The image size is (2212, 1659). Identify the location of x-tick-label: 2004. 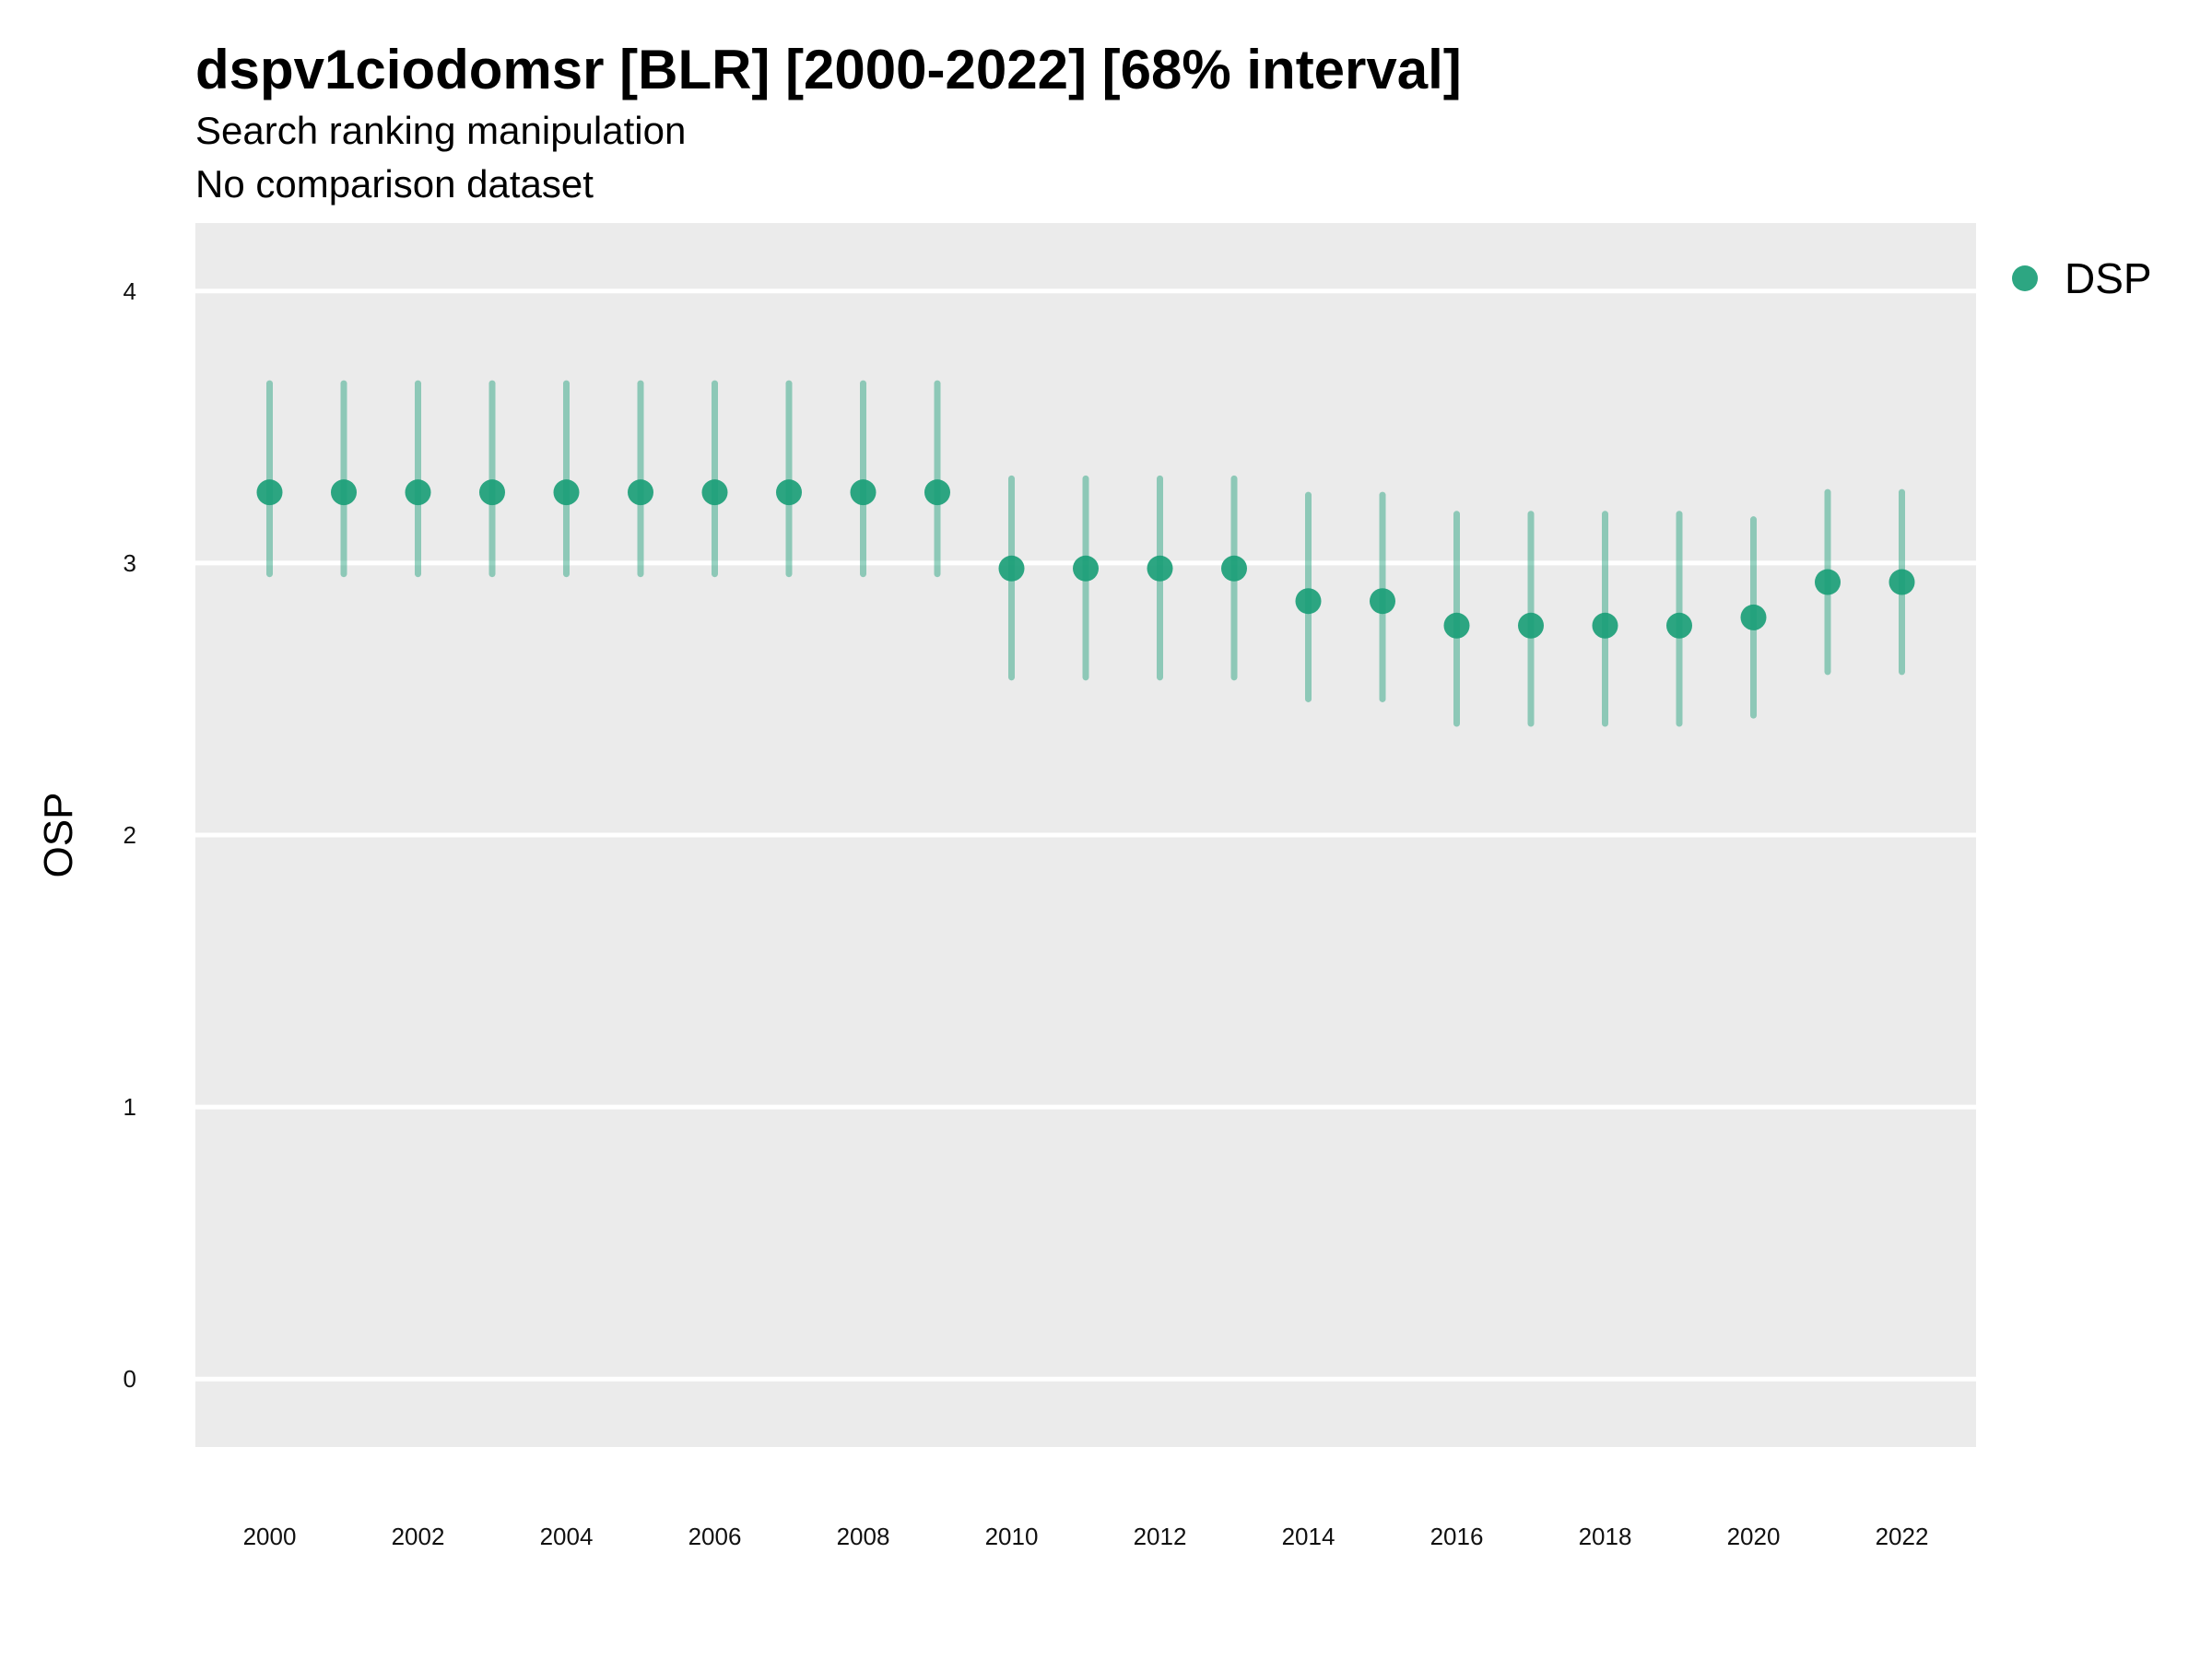
(567, 1536).